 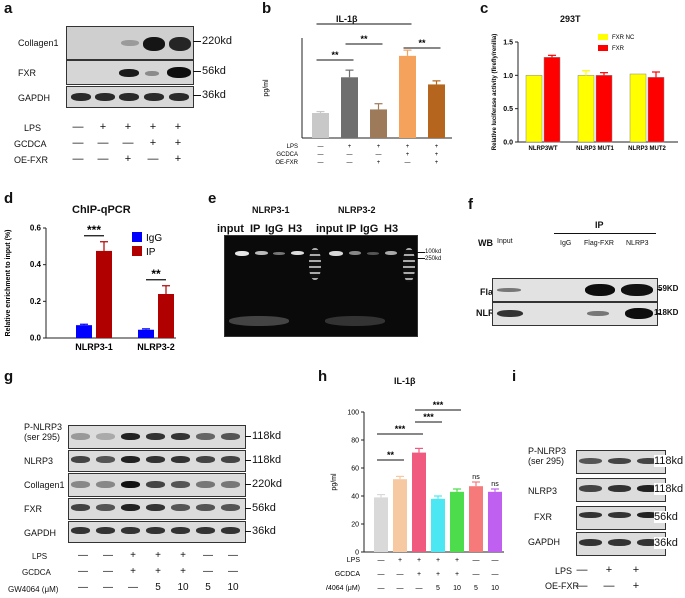 I want to click on condition-label-lps: LPS, so click(x=33, y=128).